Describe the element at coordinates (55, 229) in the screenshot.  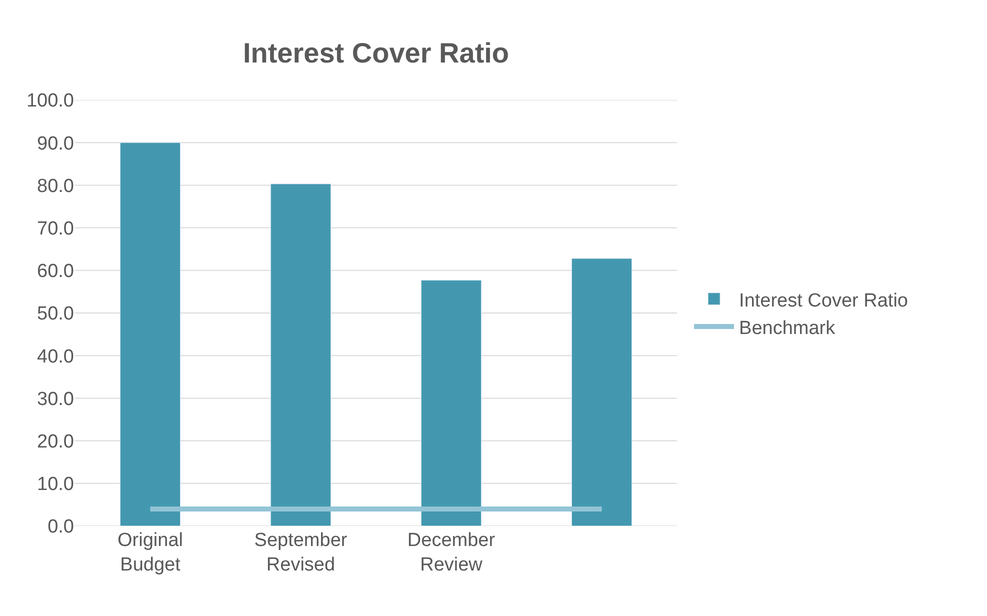
I see `y-tick-label: 70.0` at that location.